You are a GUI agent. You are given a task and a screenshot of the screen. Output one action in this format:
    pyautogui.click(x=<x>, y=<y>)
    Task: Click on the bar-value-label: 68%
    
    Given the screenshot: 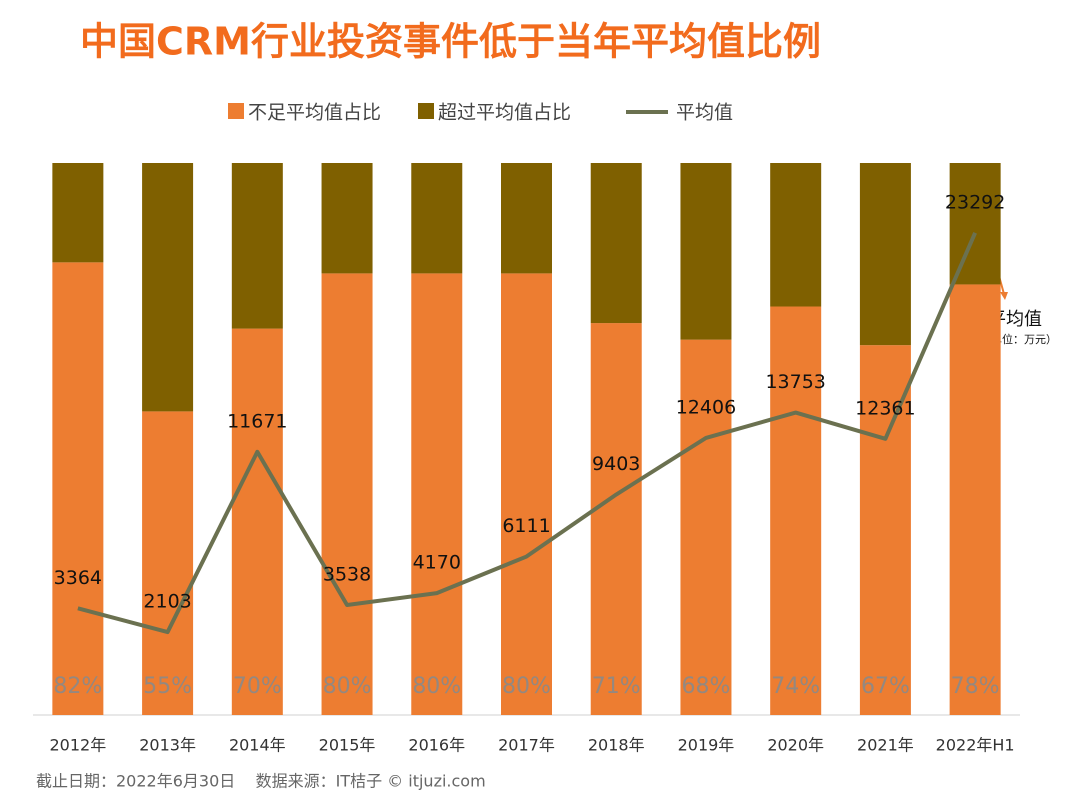 What is the action you would take?
    pyautogui.click(x=706, y=686)
    